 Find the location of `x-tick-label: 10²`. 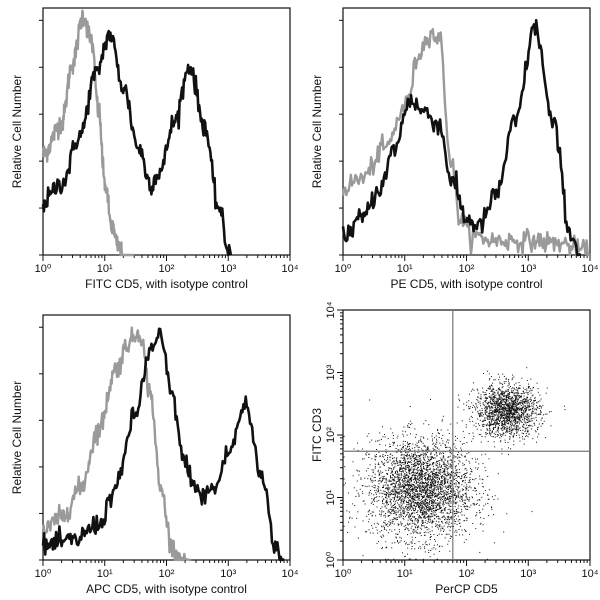

x-tick-label: 10² is located at coordinates (167, 574).